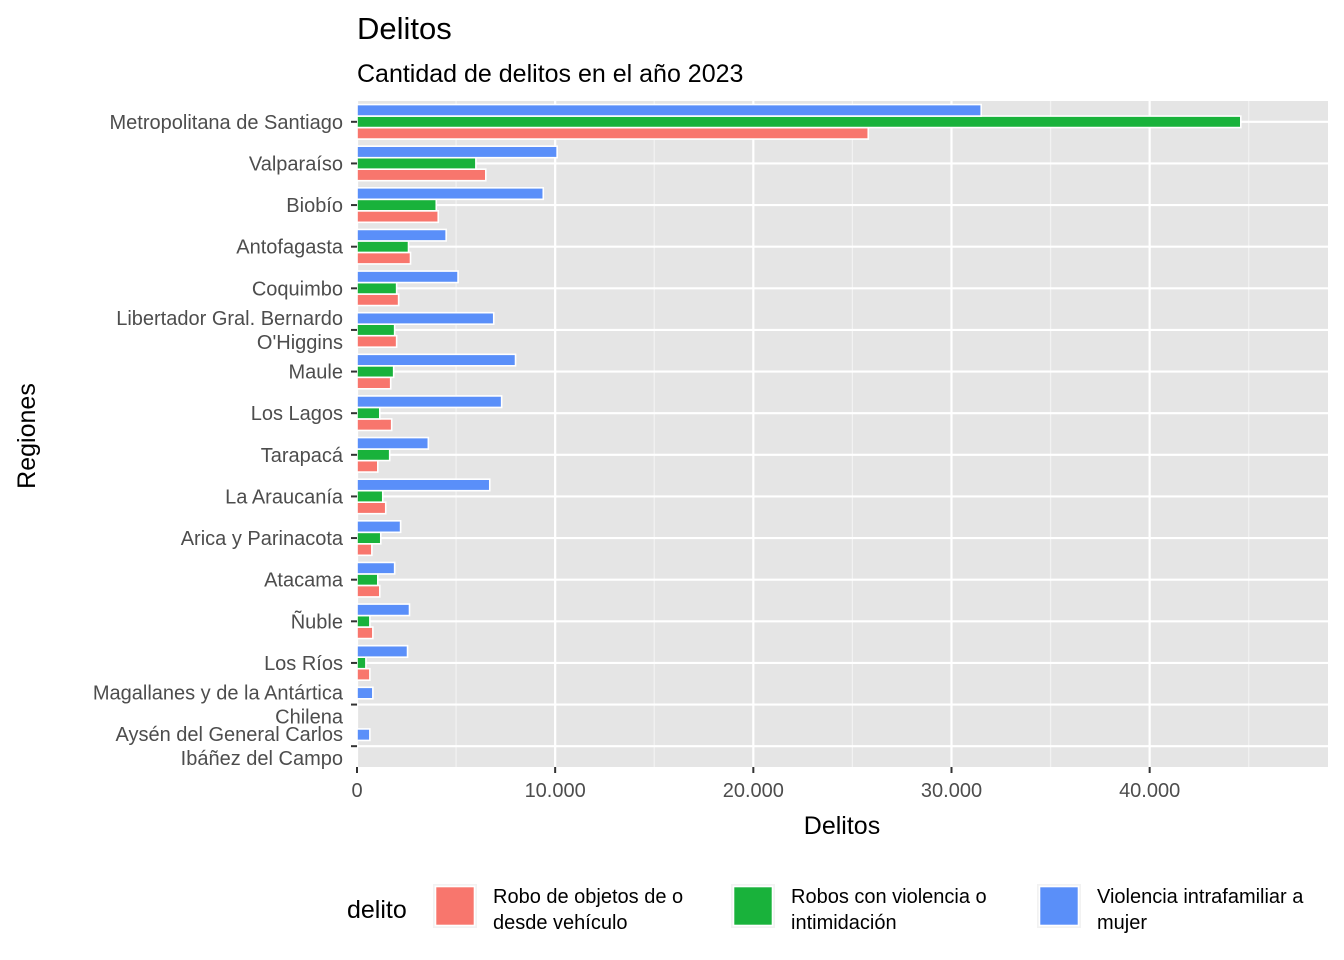  I want to click on y-tick-label-line: Valparaíso, so click(296, 164).